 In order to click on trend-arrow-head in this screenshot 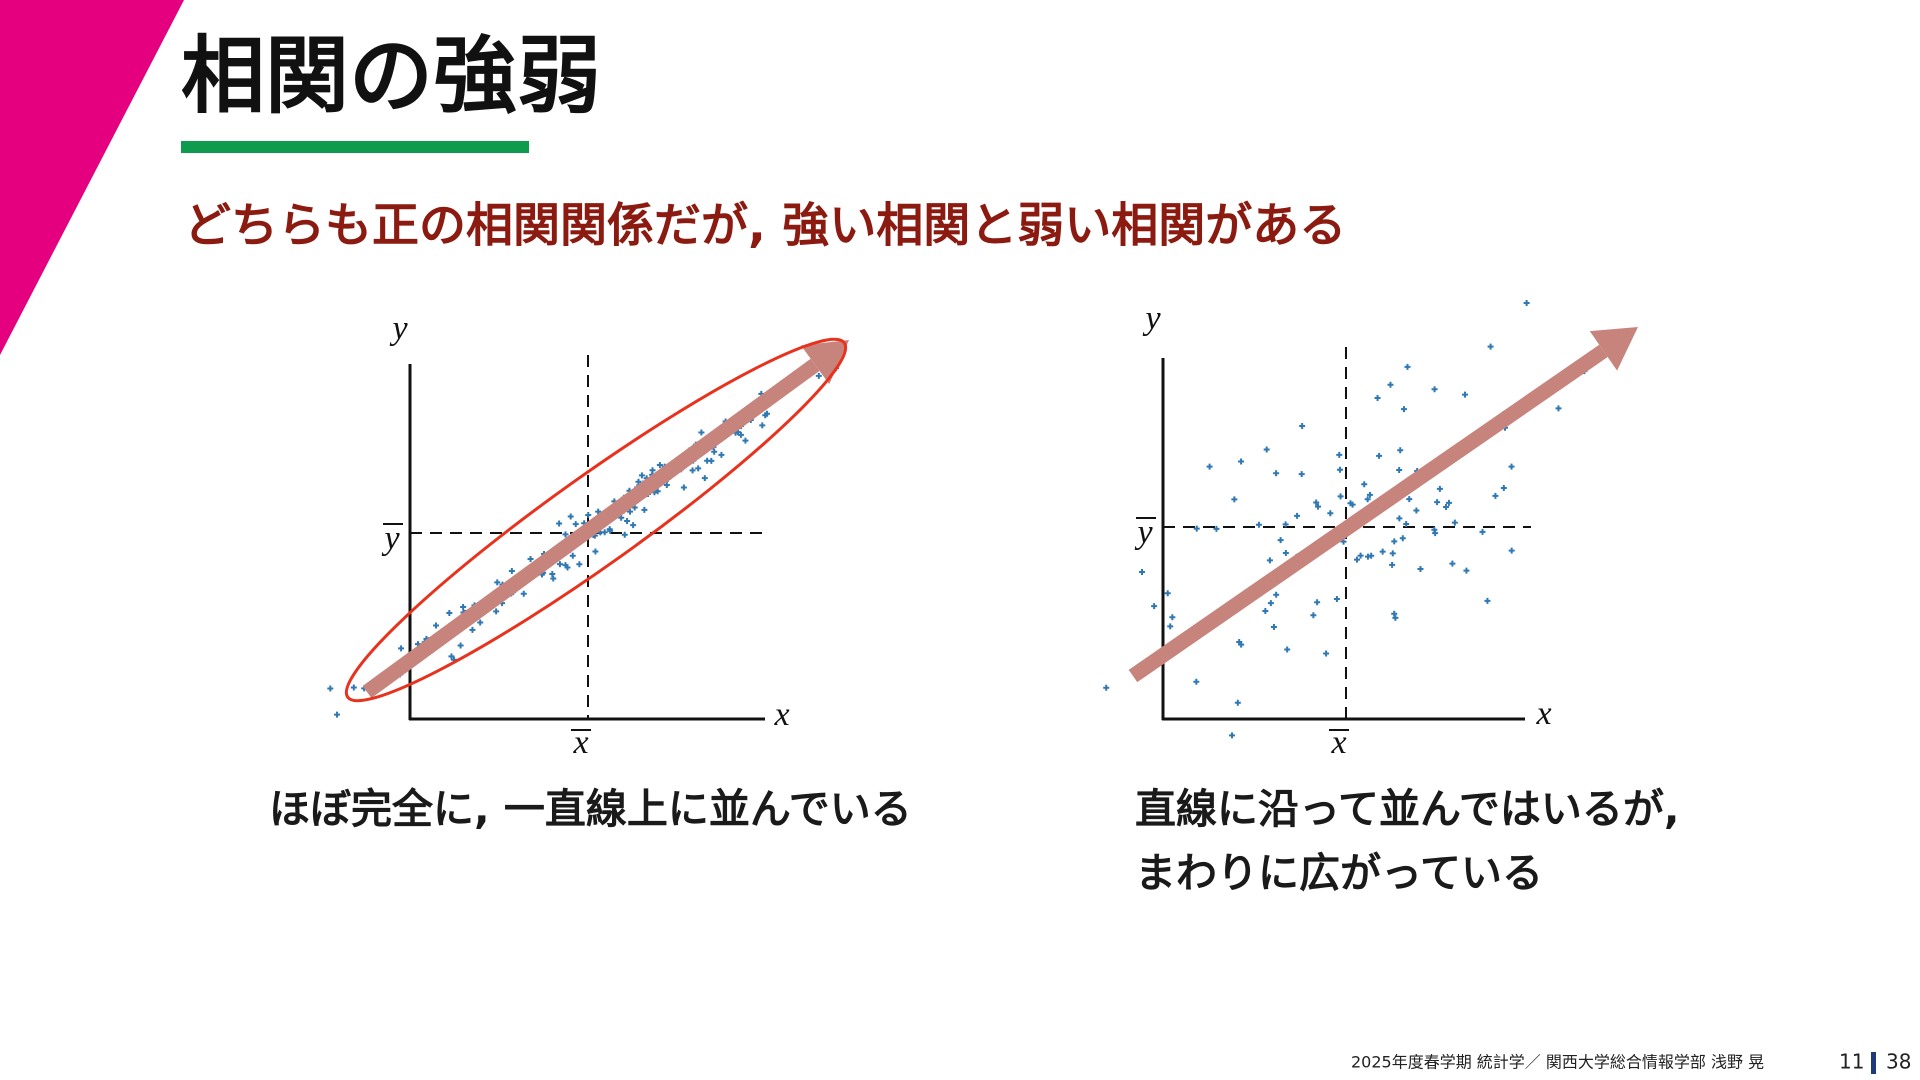, I will do `click(1613, 349)`.